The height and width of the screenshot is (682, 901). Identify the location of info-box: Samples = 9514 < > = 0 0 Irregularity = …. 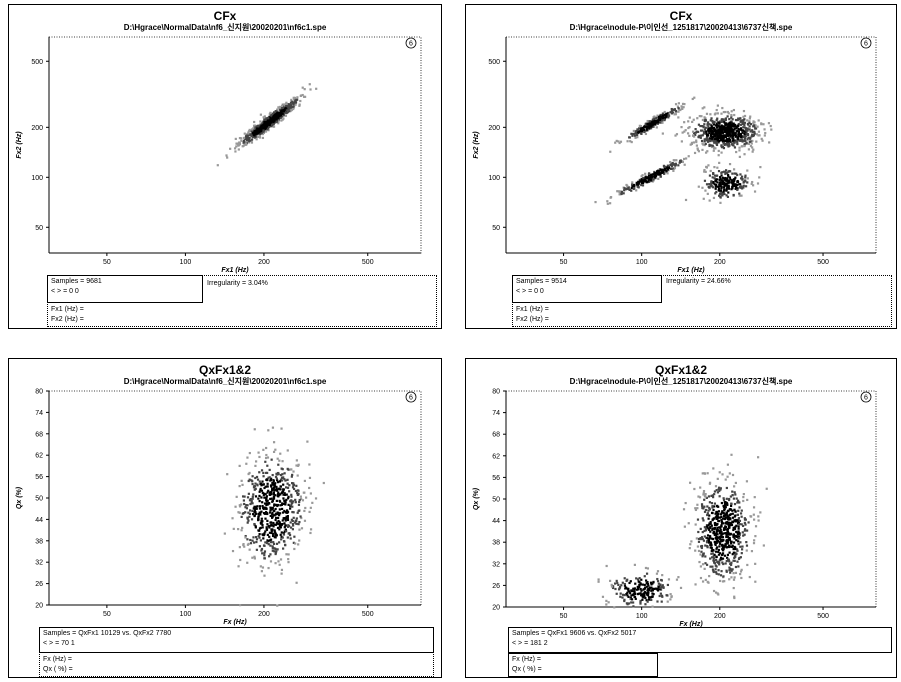
(702, 301).